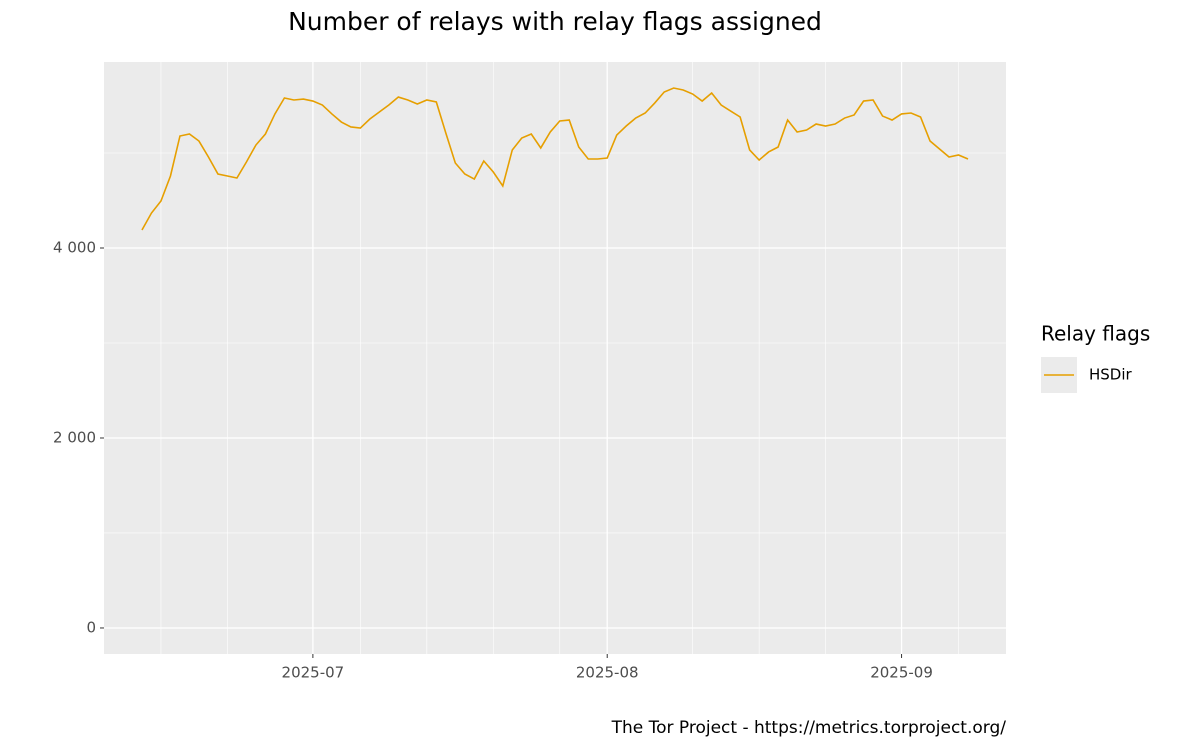 The height and width of the screenshot is (750, 1200). Describe the element at coordinates (901, 673) in the screenshot. I see `x-tick-label: 2025-09` at that location.